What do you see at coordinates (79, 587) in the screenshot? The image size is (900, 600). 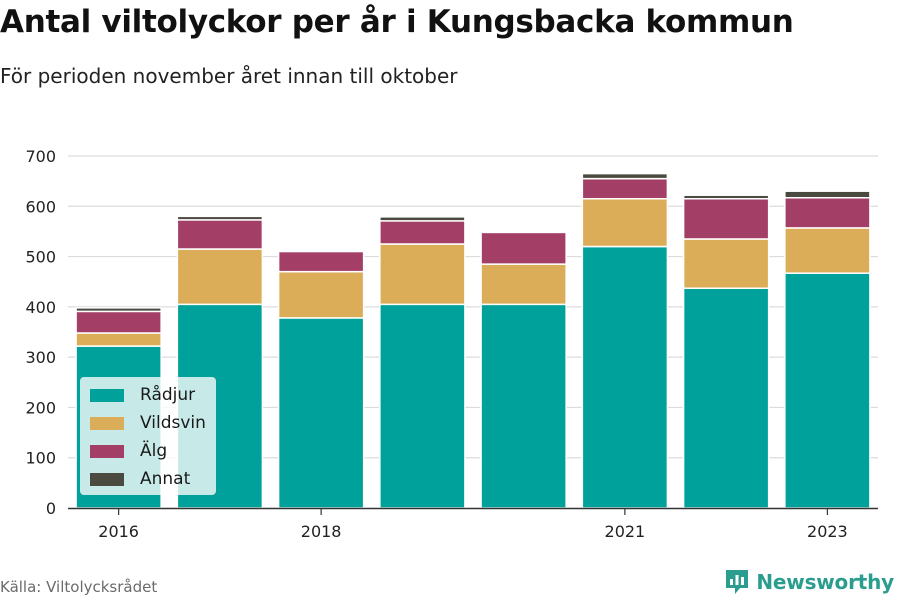 I see `source-note: Källa: Viltolycksrådet` at bounding box center [79, 587].